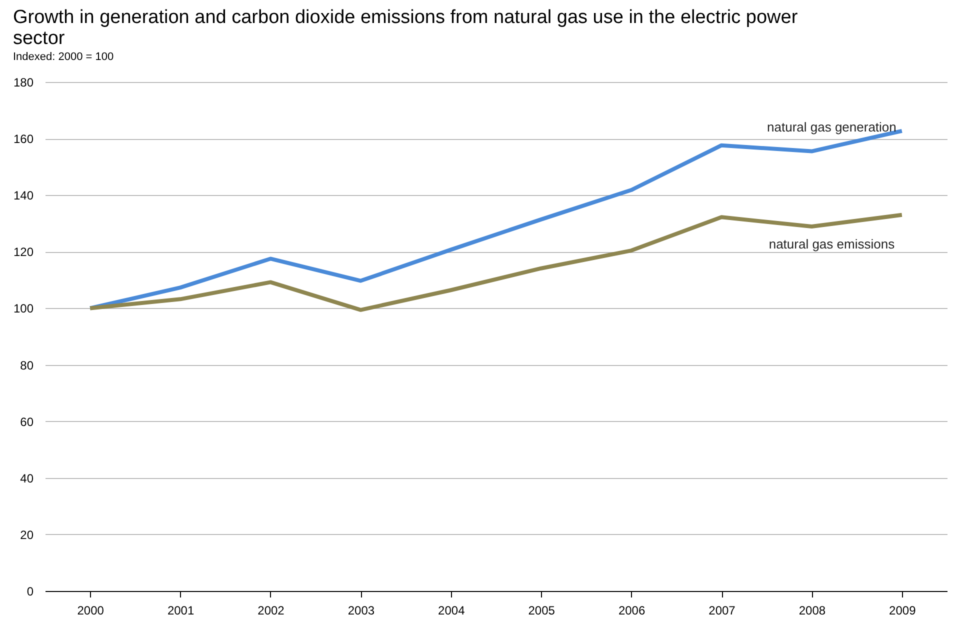 Image resolution: width=967 pixels, height=626 pixels. Describe the element at coordinates (722, 611) in the screenshot. I see `x-tick-label: 2007` at that location.